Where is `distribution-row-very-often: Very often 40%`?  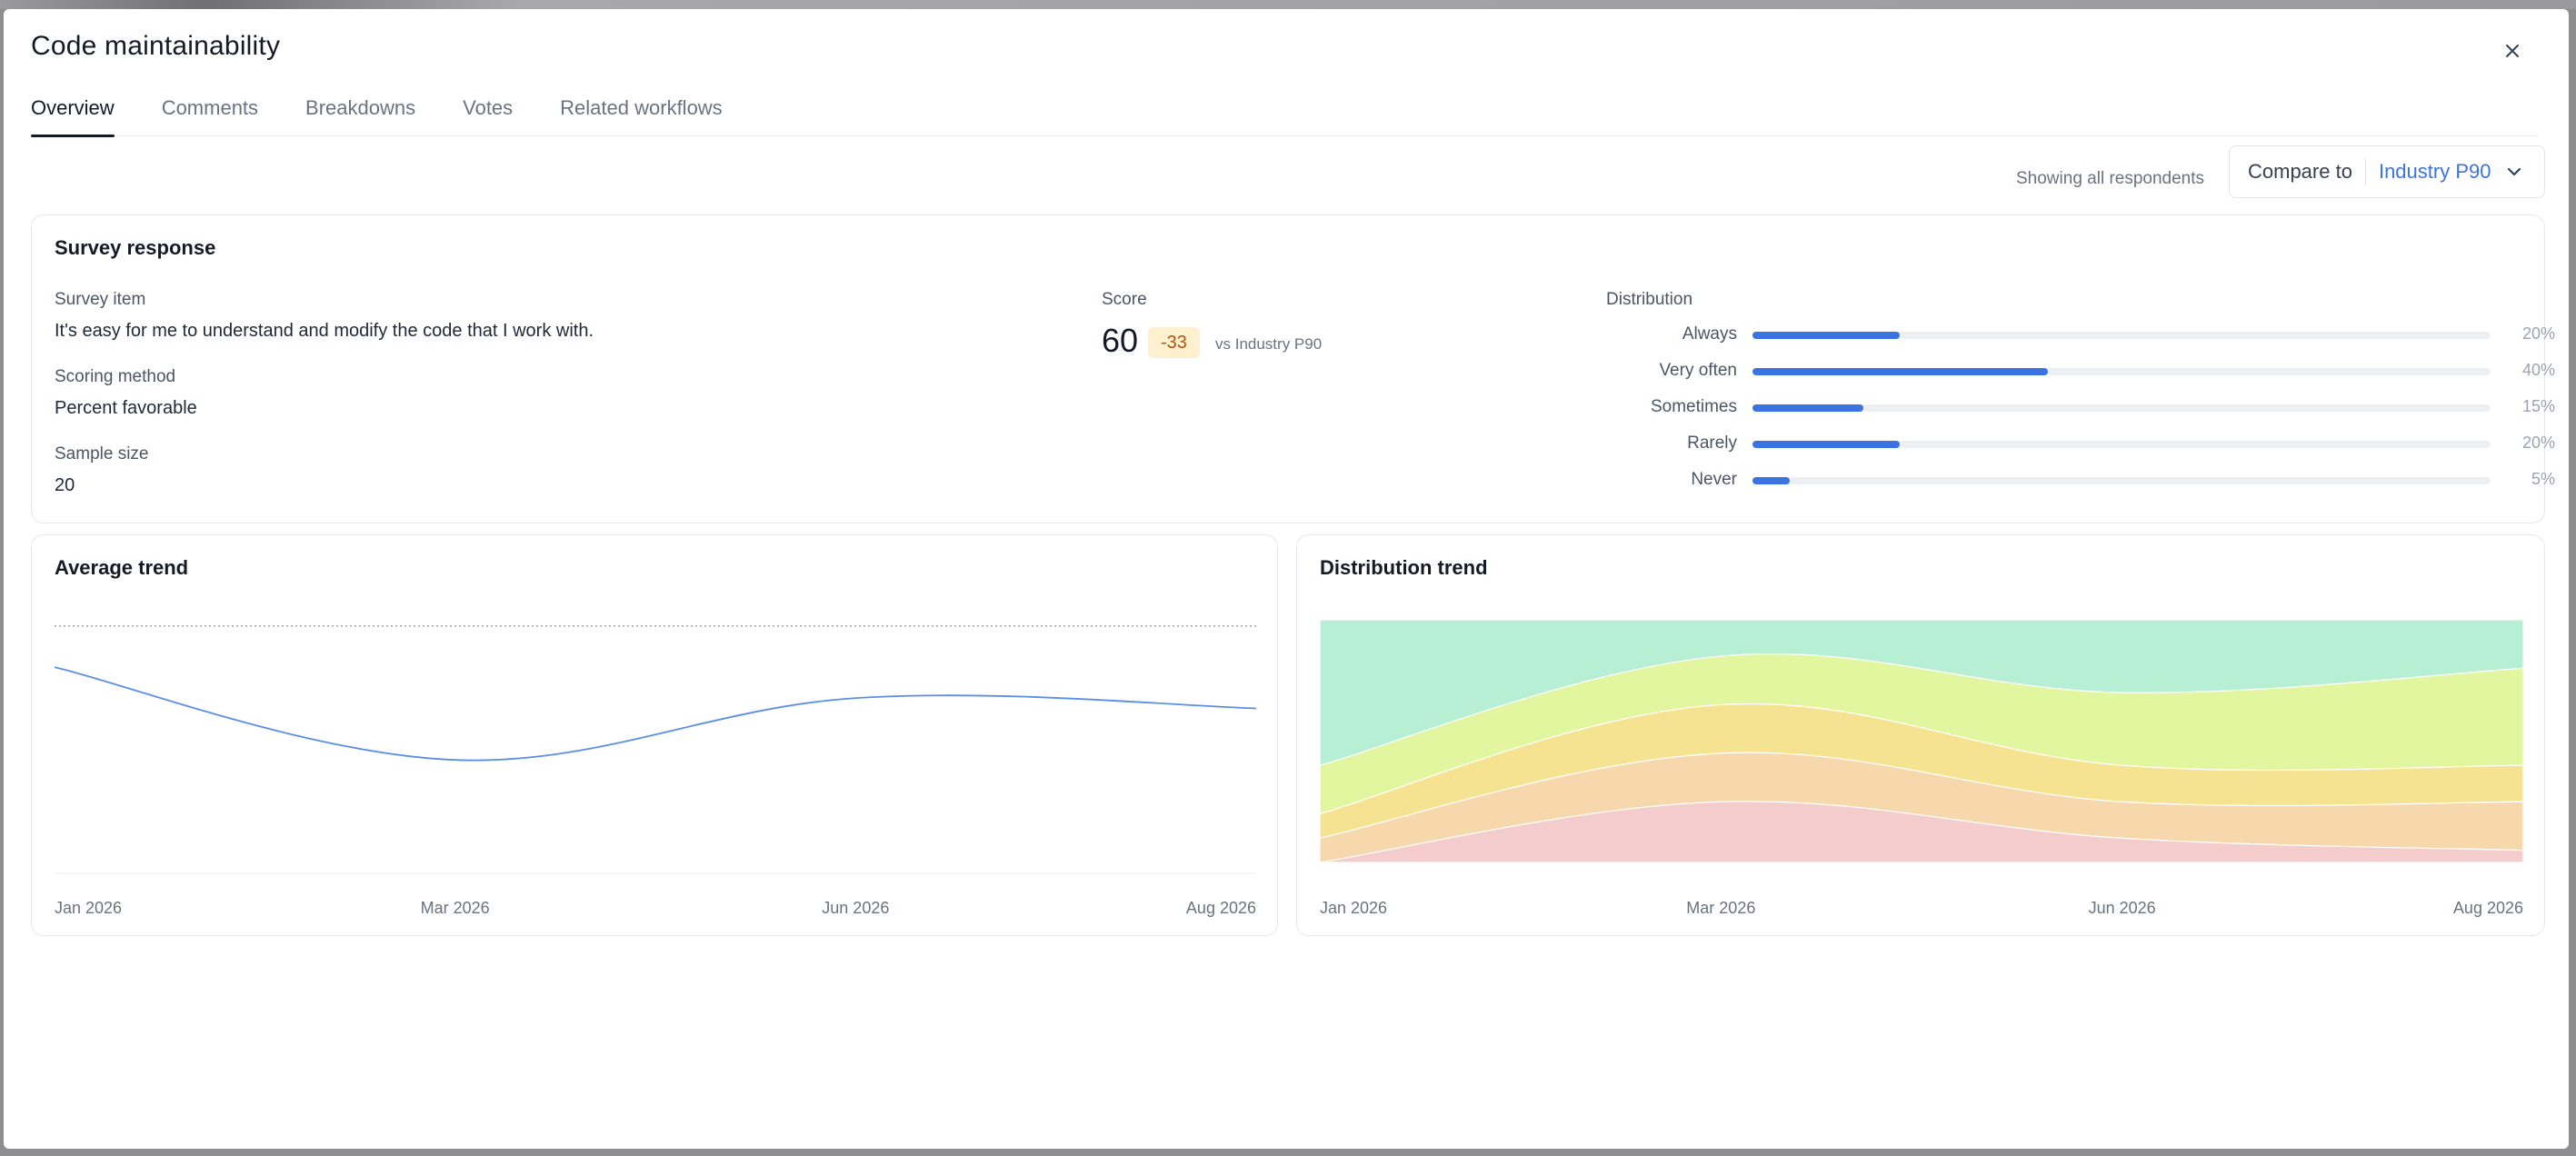 distribution-row-very-often: Very often 40% is located at coordinates (2082, 371).